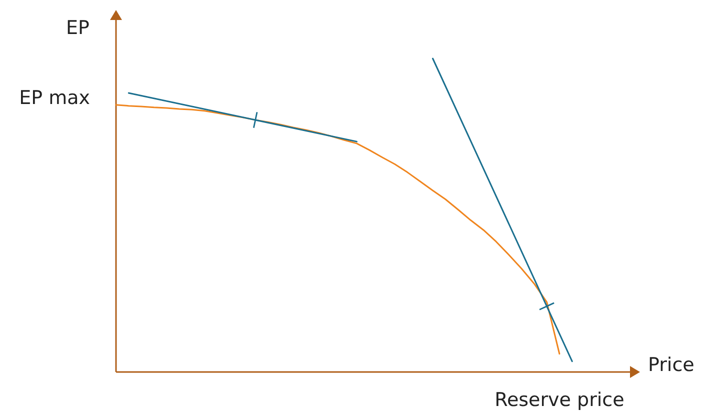  Describe the element at coordinates (78, 28) in the screenshot. I see `y-axis-title: EP` at that location.